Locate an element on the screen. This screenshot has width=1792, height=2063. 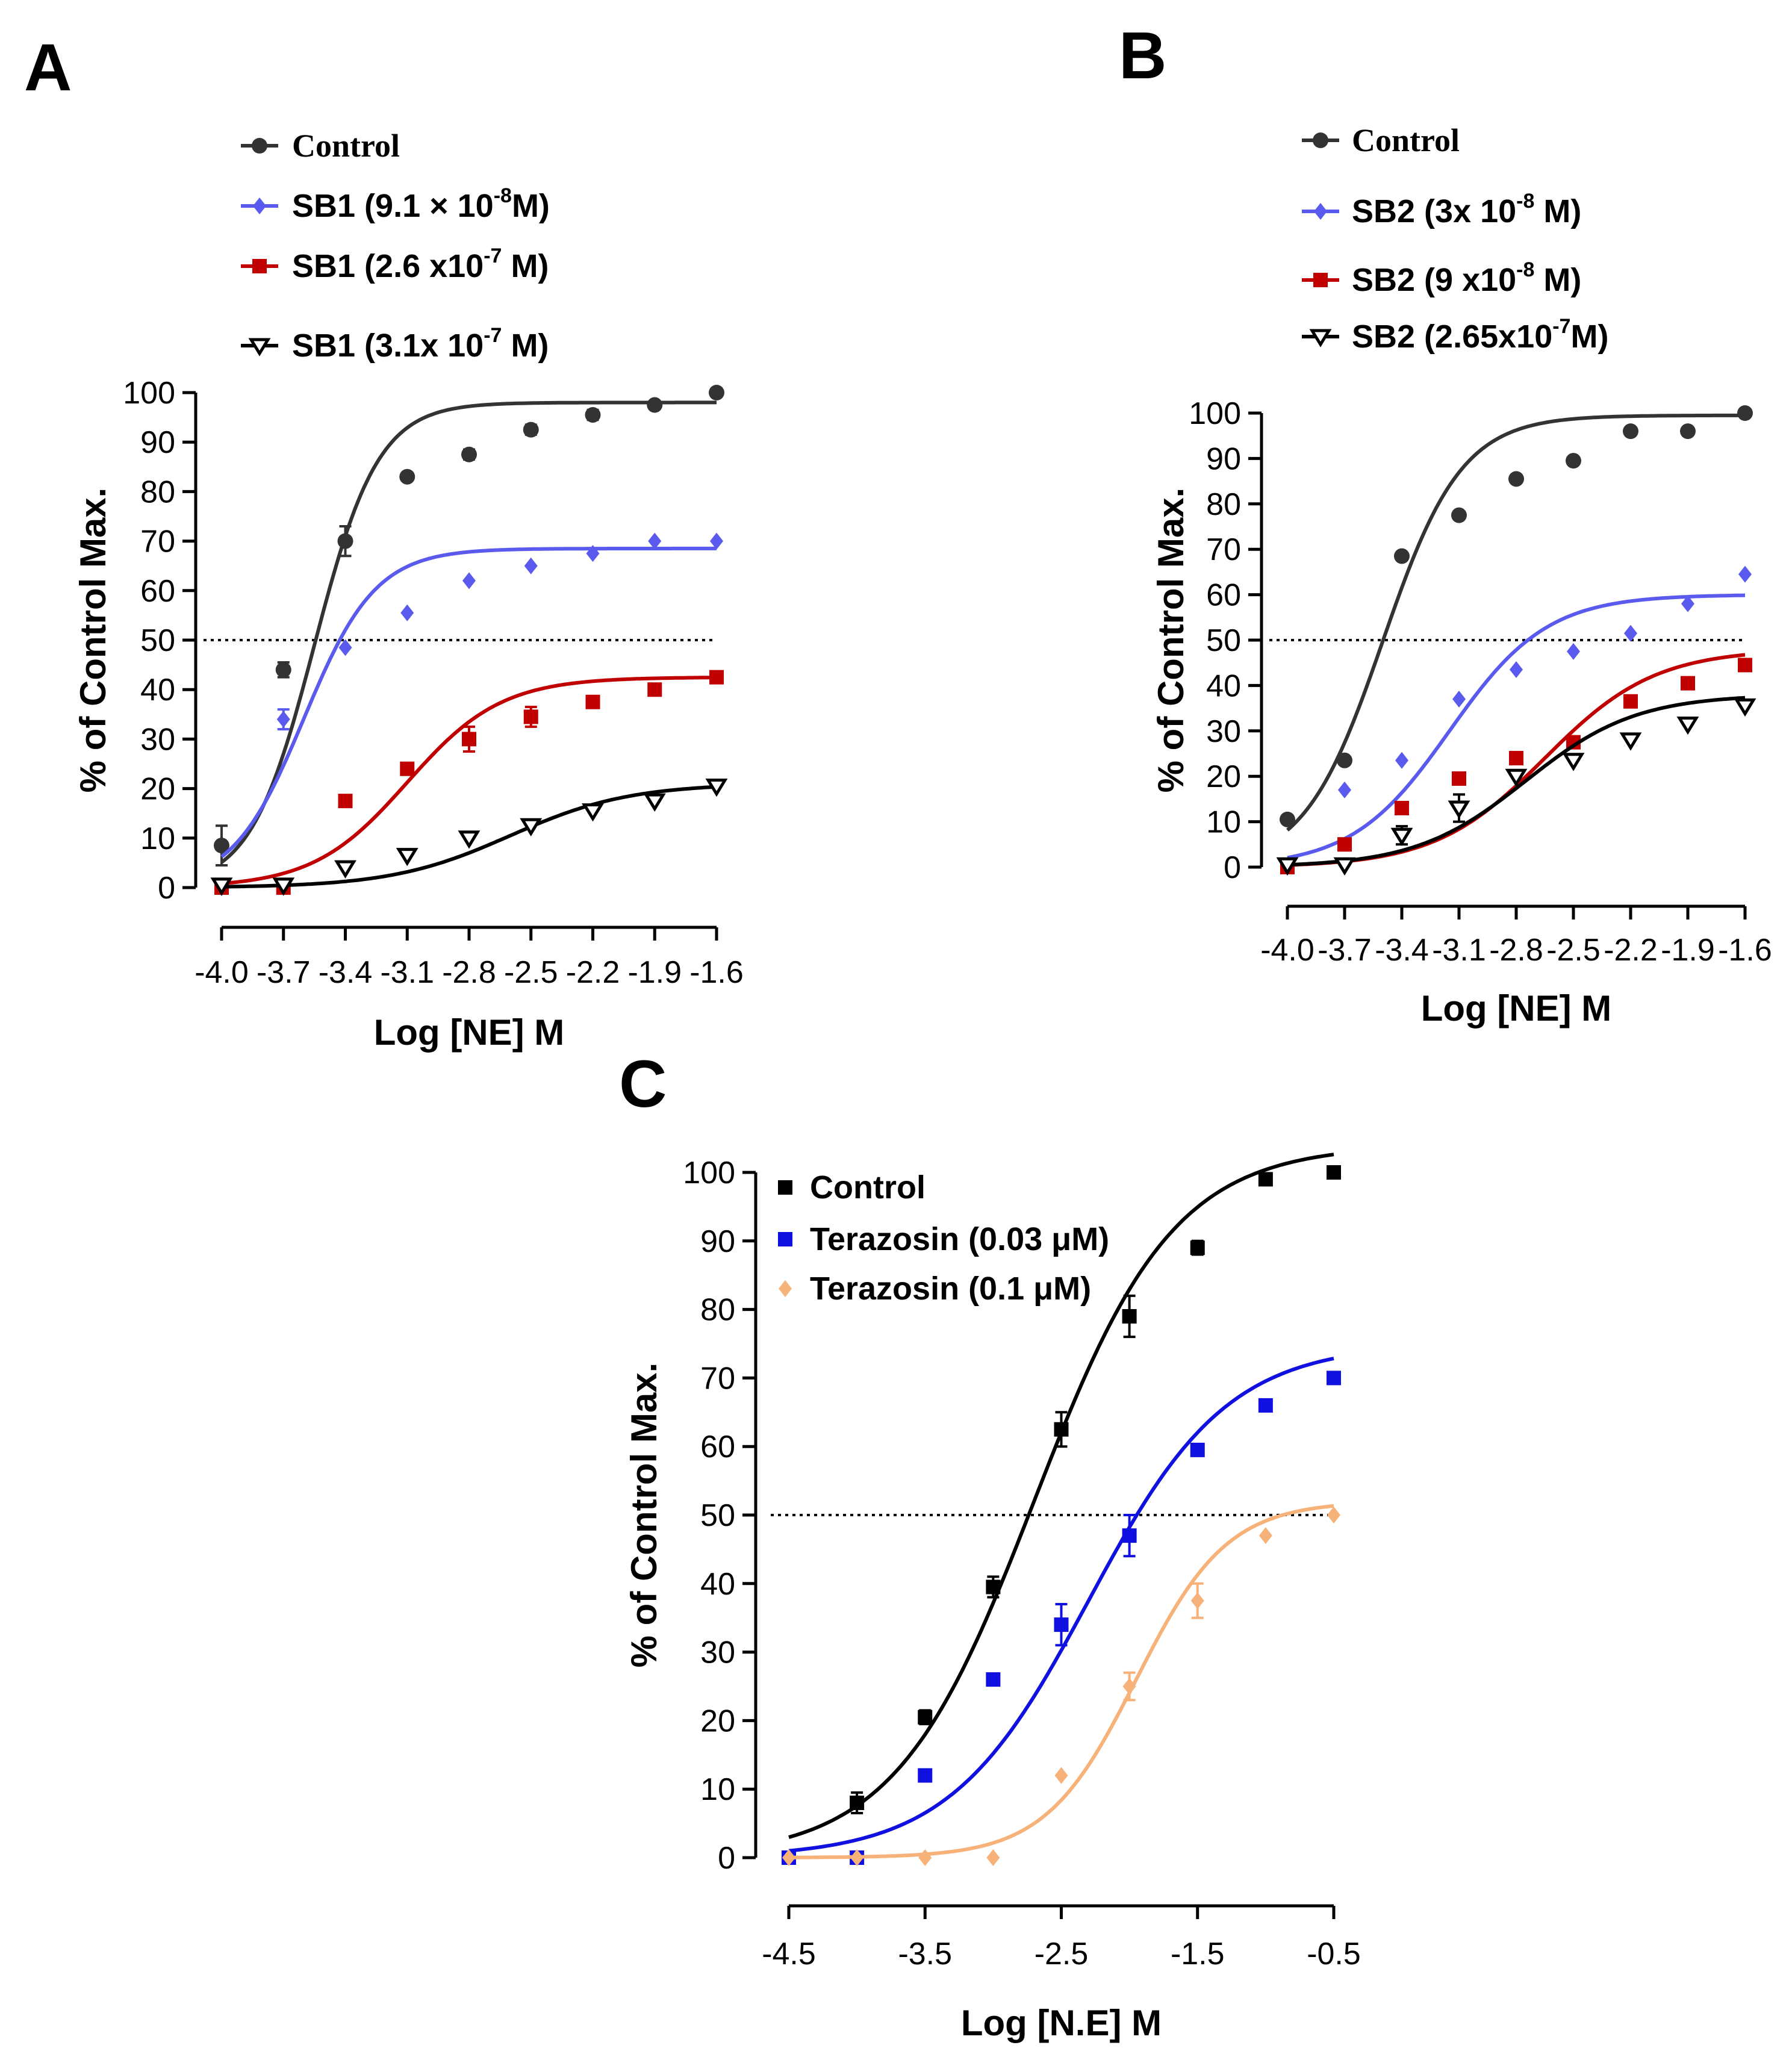
panel-c-xlabel: Log [N.E] M is located at coordinates (1062, 2023).